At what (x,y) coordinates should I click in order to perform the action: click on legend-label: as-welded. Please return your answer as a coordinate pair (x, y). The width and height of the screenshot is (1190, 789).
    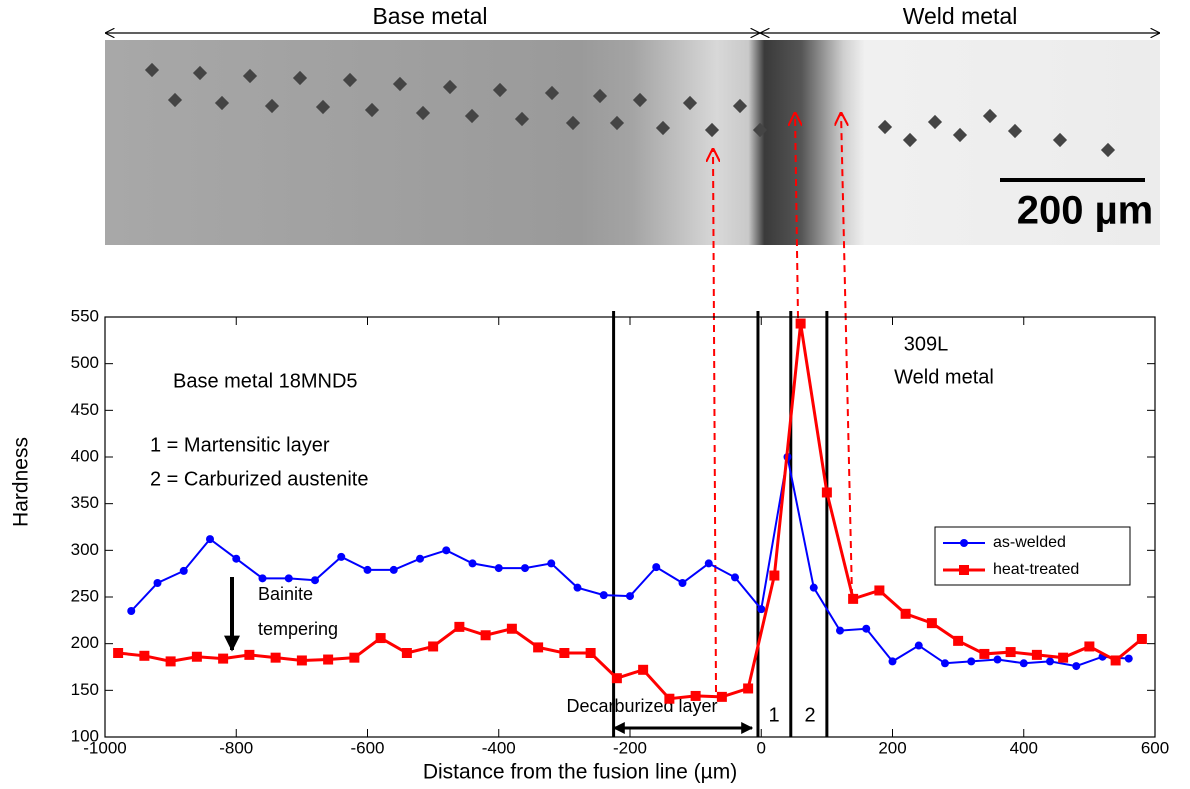
    Looking at the image, I should click on (1029, 542).